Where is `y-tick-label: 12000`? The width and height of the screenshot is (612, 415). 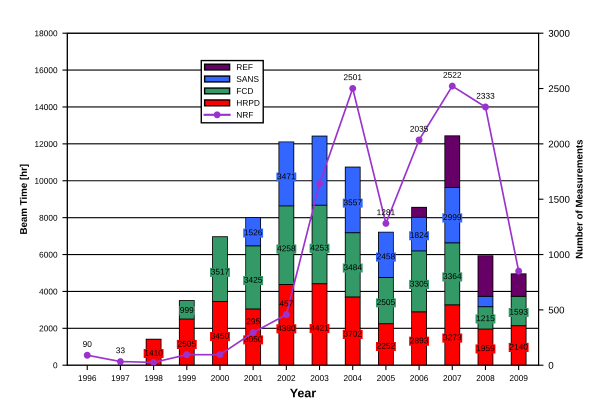 y-tick-label: 12000 is located at coordinates (46, 144).